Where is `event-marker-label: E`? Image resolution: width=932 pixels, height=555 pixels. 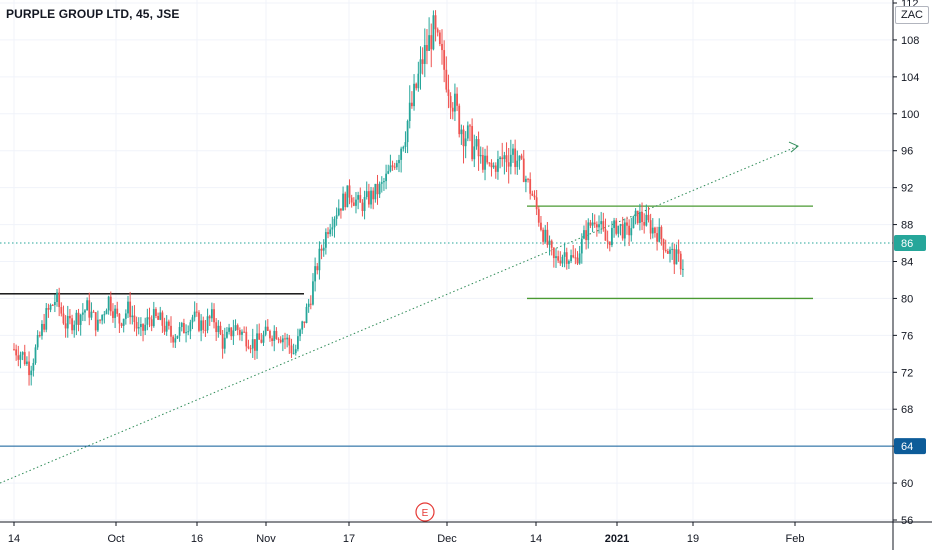 event-marker-label: E is located at coordinates (425, 513).